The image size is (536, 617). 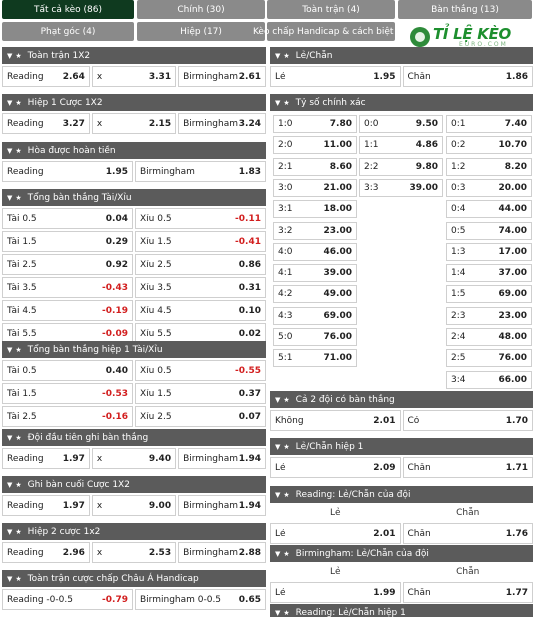 What do you see at coordinates (67, 393) in the screenshot?
I see `odds-cell: Tài 1.5 -0.53` at bounding box center [67, 393].